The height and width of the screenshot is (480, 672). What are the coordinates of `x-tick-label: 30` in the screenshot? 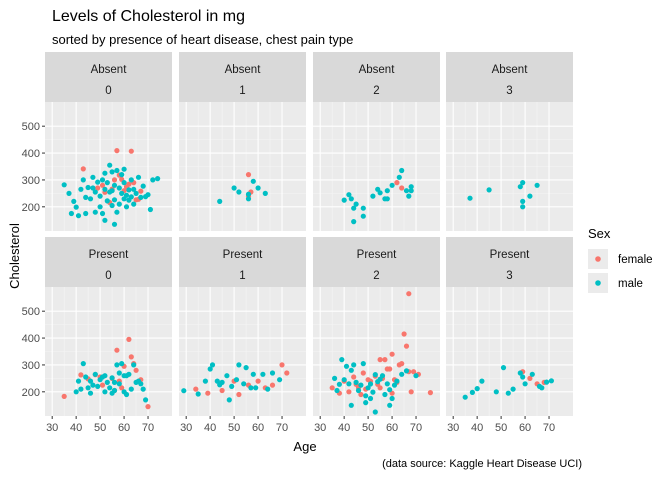 It's located at (453, 428).